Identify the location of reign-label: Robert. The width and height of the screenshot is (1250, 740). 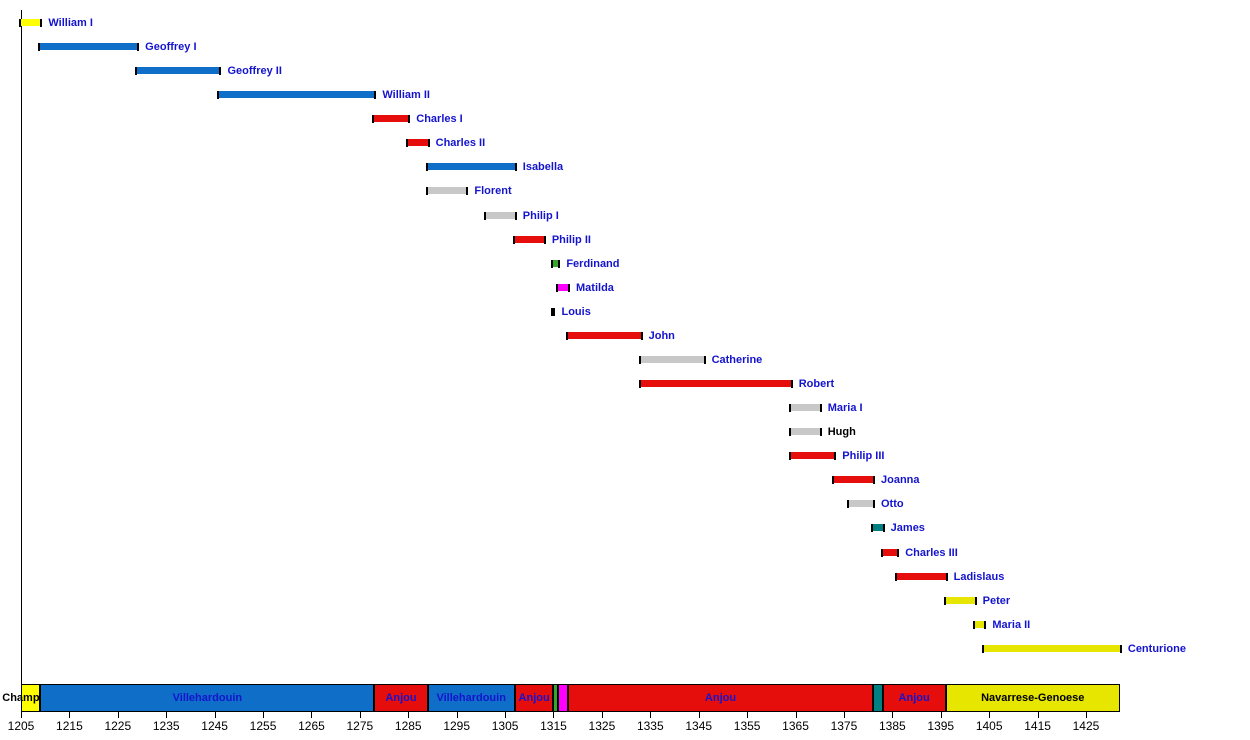
(816, 384).